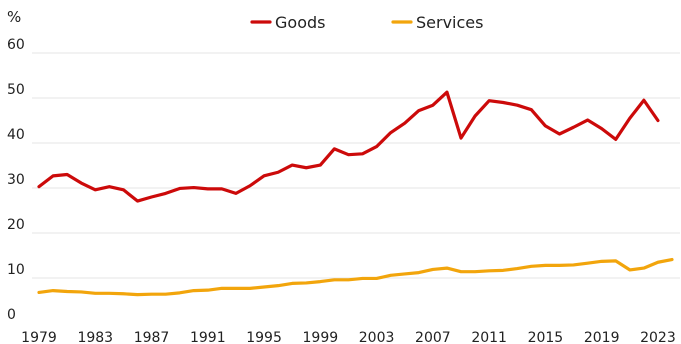 The height and width of the screenshot is (344, 681). Describe the element at coordinates (208, 337) in the screenshot. I see `x-tick-label: 1991` at that location.